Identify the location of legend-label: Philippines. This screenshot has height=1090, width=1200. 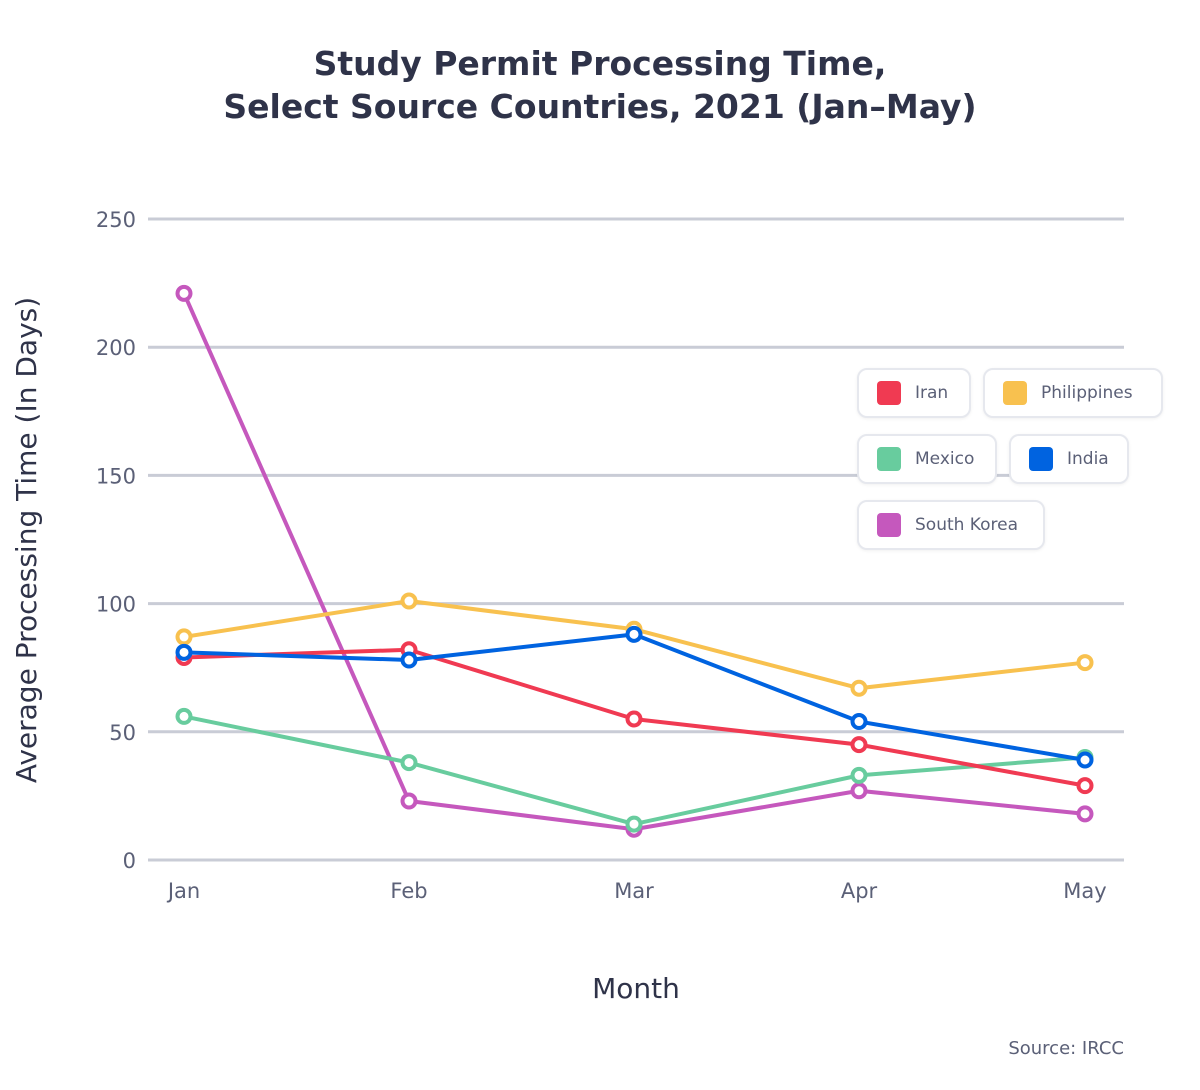
(1087, 393).